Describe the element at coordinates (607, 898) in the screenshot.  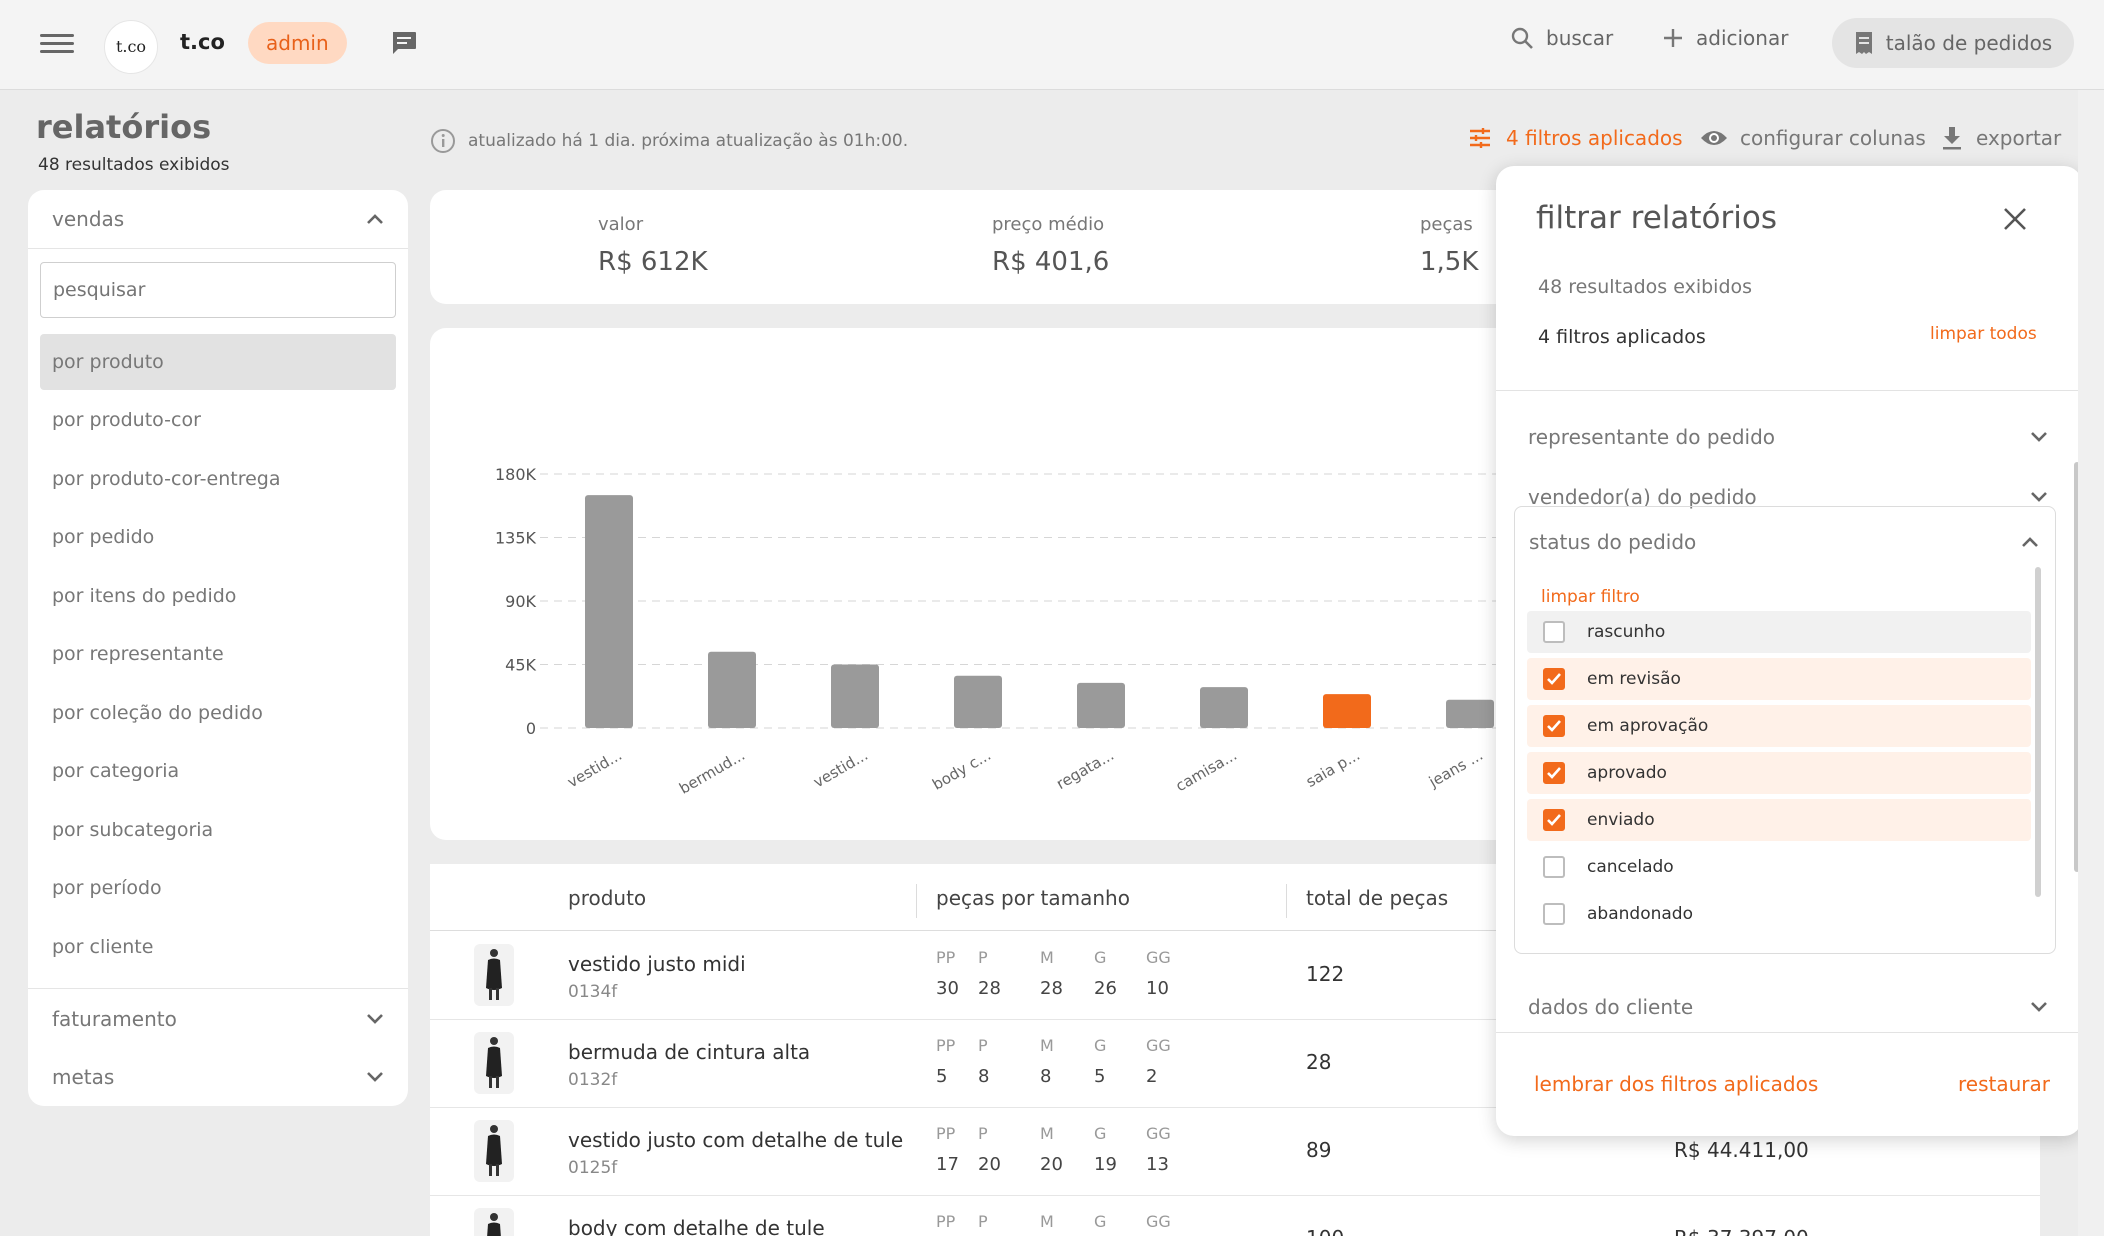
I see `header-produto: produto` at that location.